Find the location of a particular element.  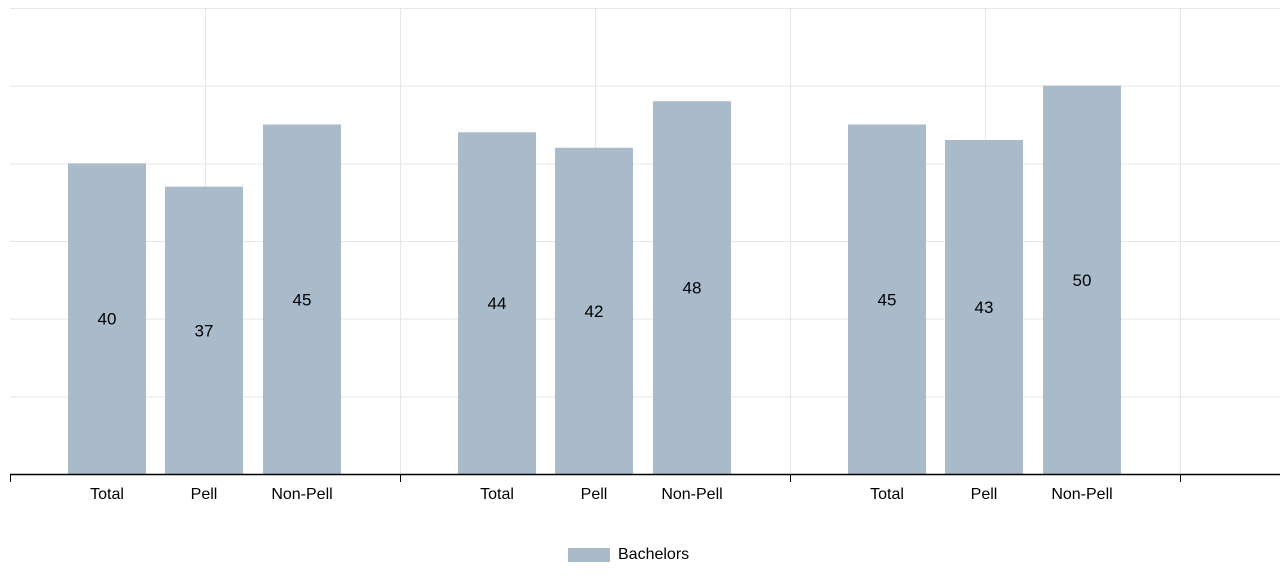

data-label: 50 is located at coordinates (1082, 280).